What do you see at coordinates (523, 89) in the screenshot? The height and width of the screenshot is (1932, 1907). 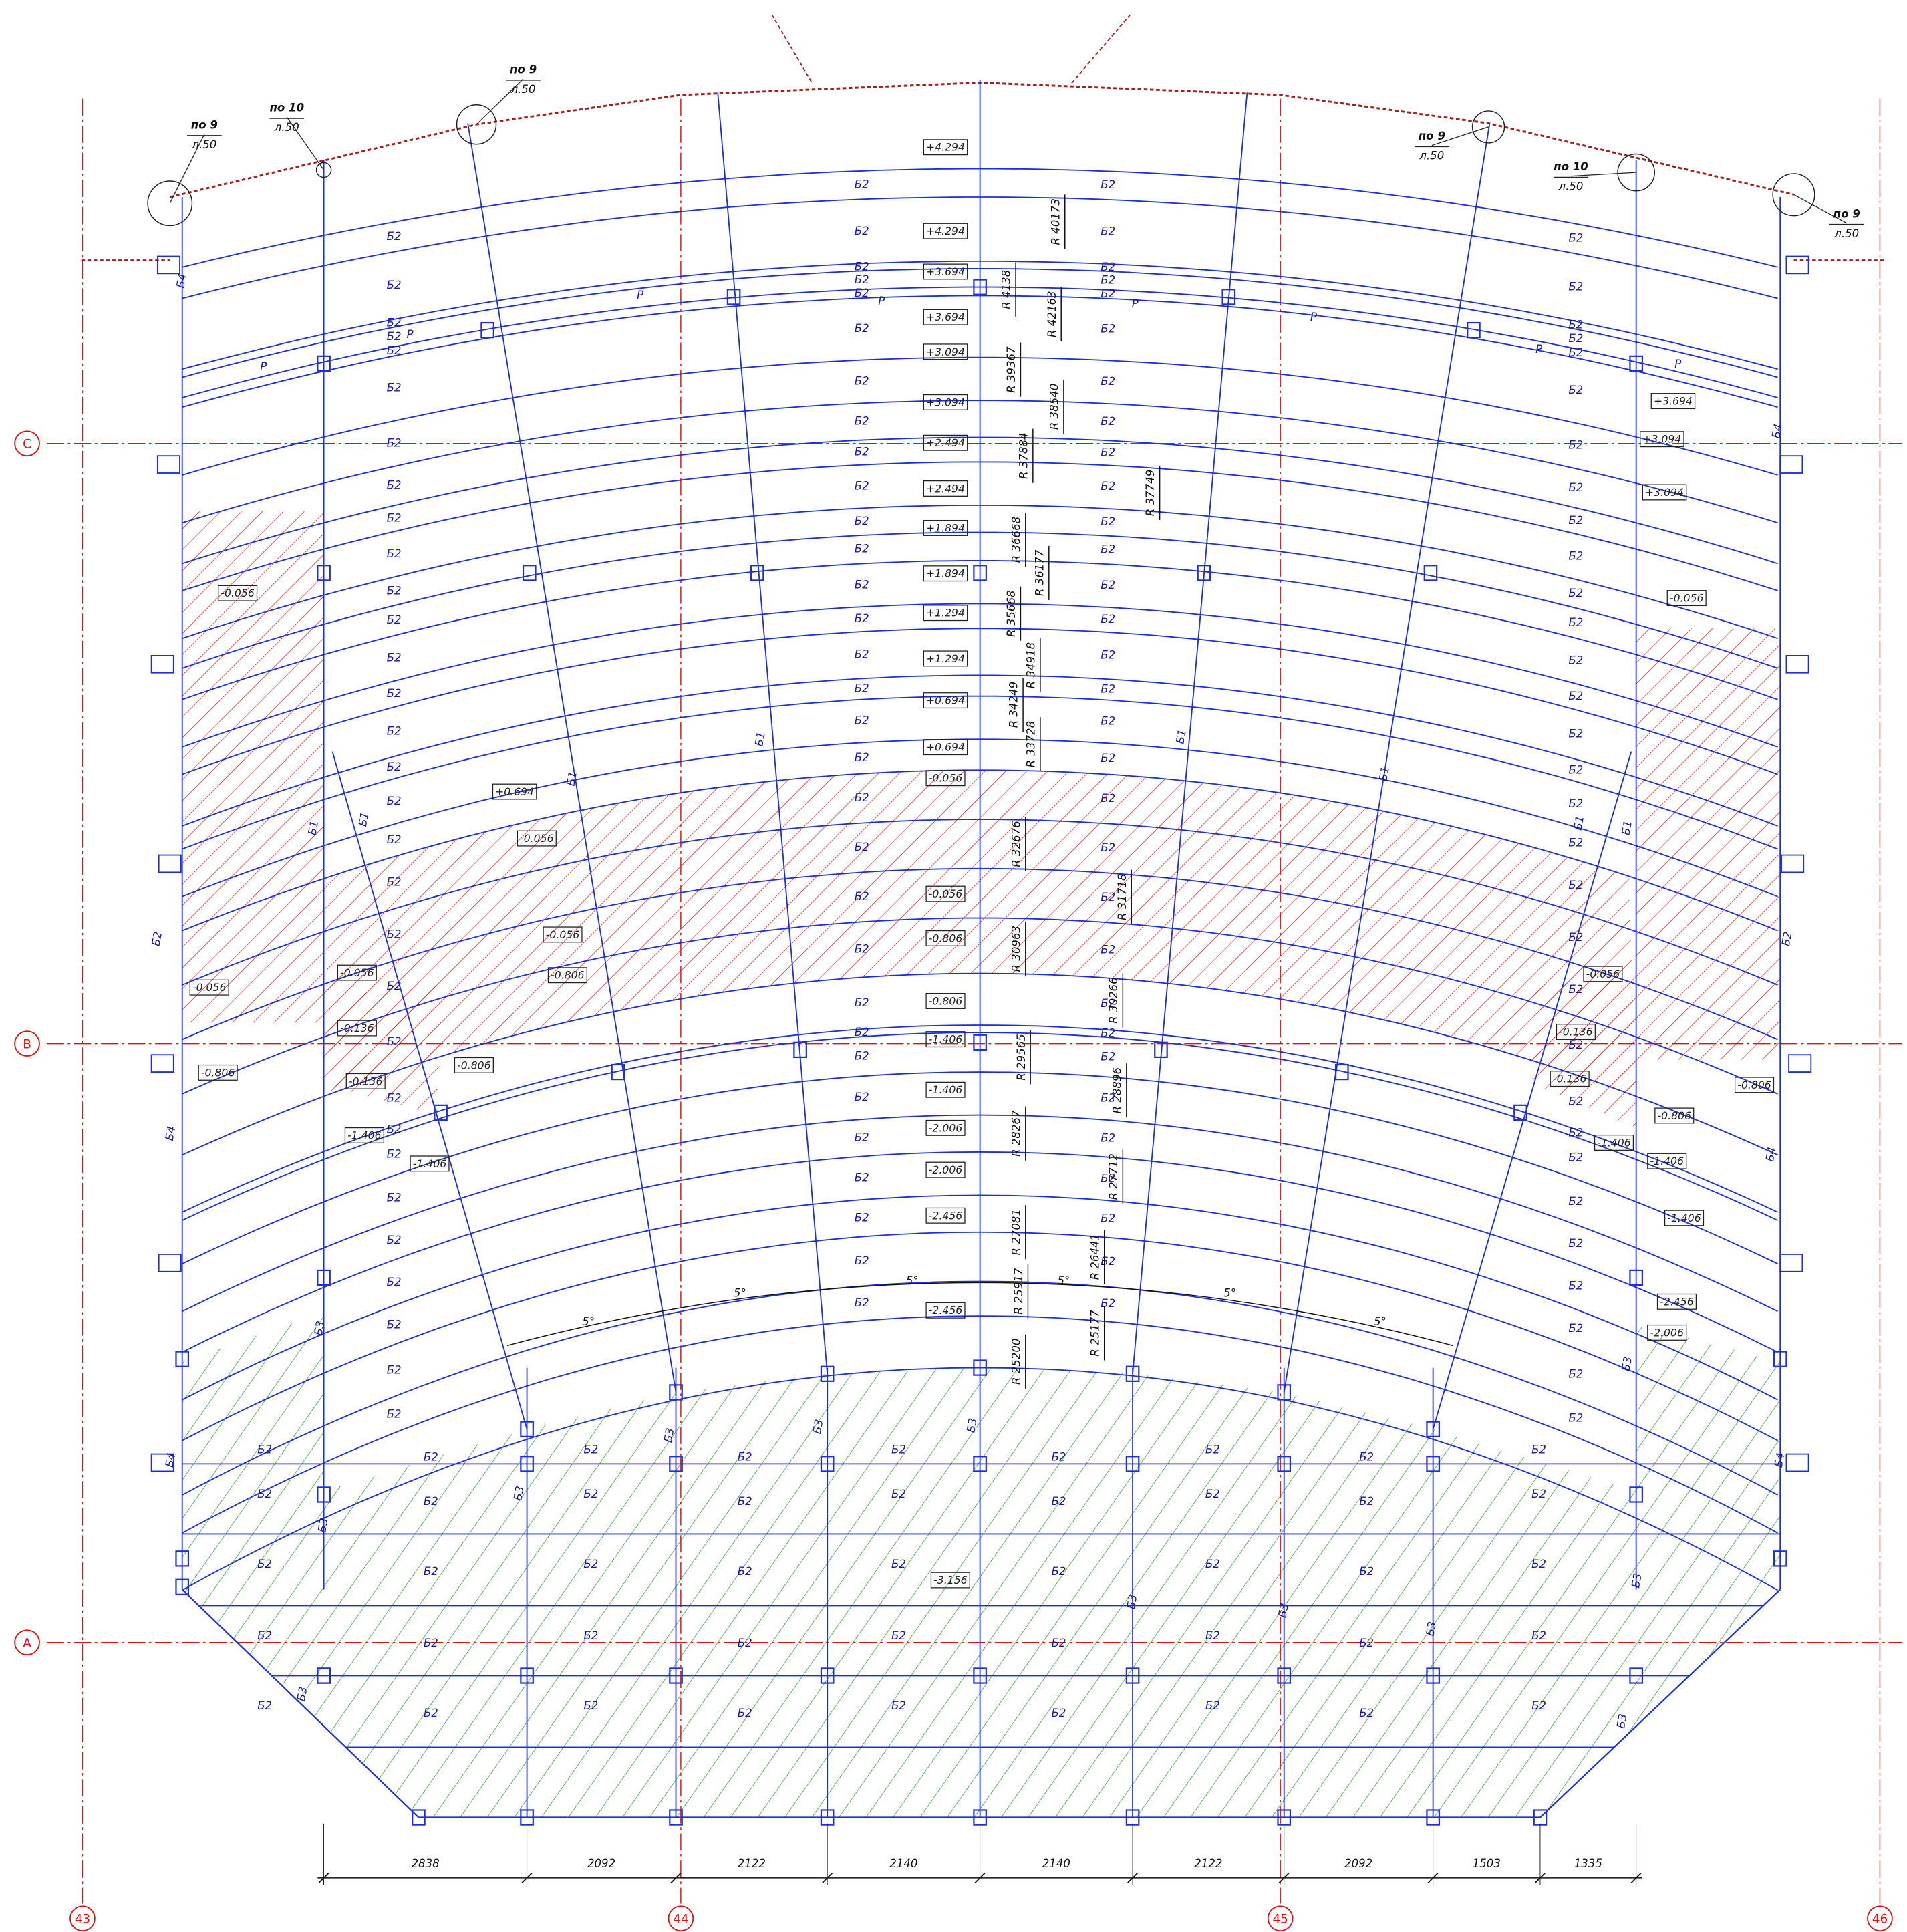 I see `callout-sheet: л.50` at bounding box center [523, 89].